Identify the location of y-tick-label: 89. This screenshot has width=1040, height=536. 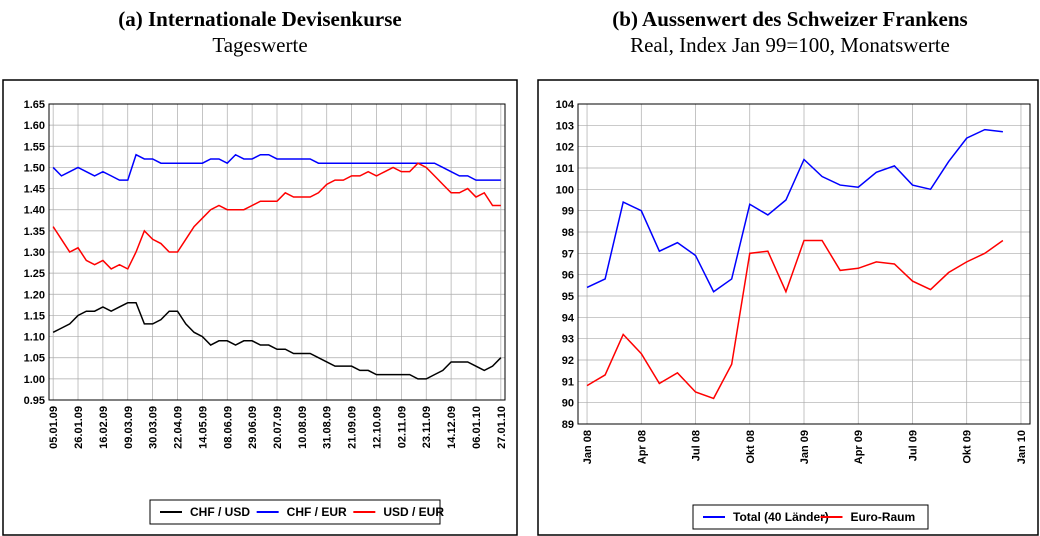
(568, 425).